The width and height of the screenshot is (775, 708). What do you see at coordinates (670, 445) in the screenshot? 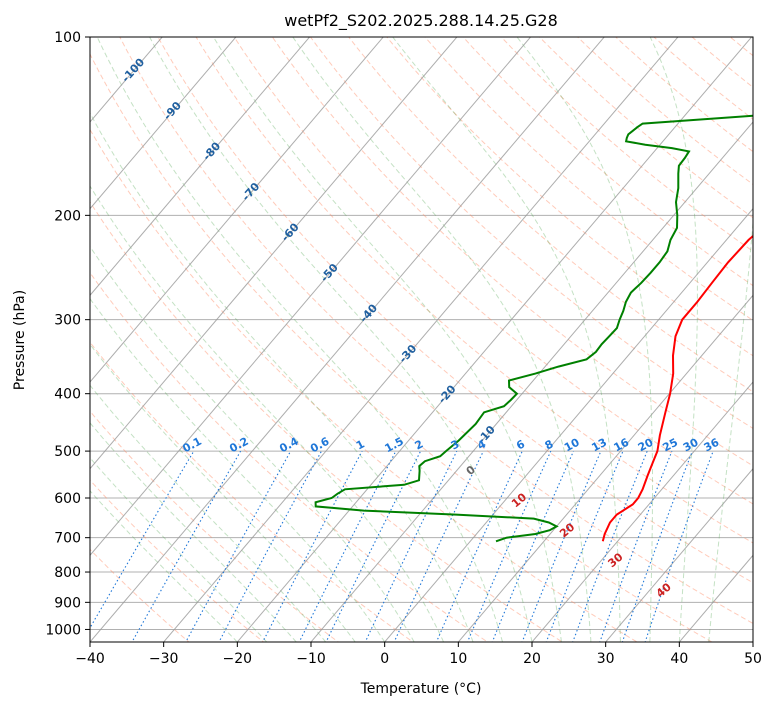
I see `mixing-ratio-label: 25` at bounding box center [670, 445].